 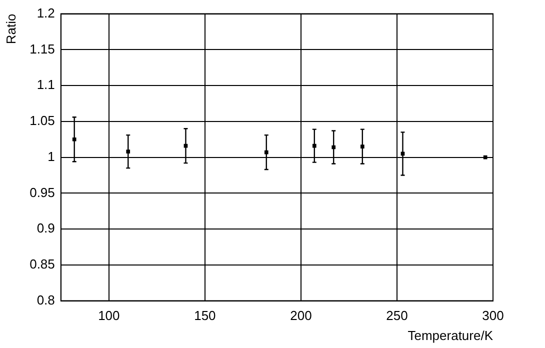 I want to click on x-tick-label: 250, so click(x=397, y=316).